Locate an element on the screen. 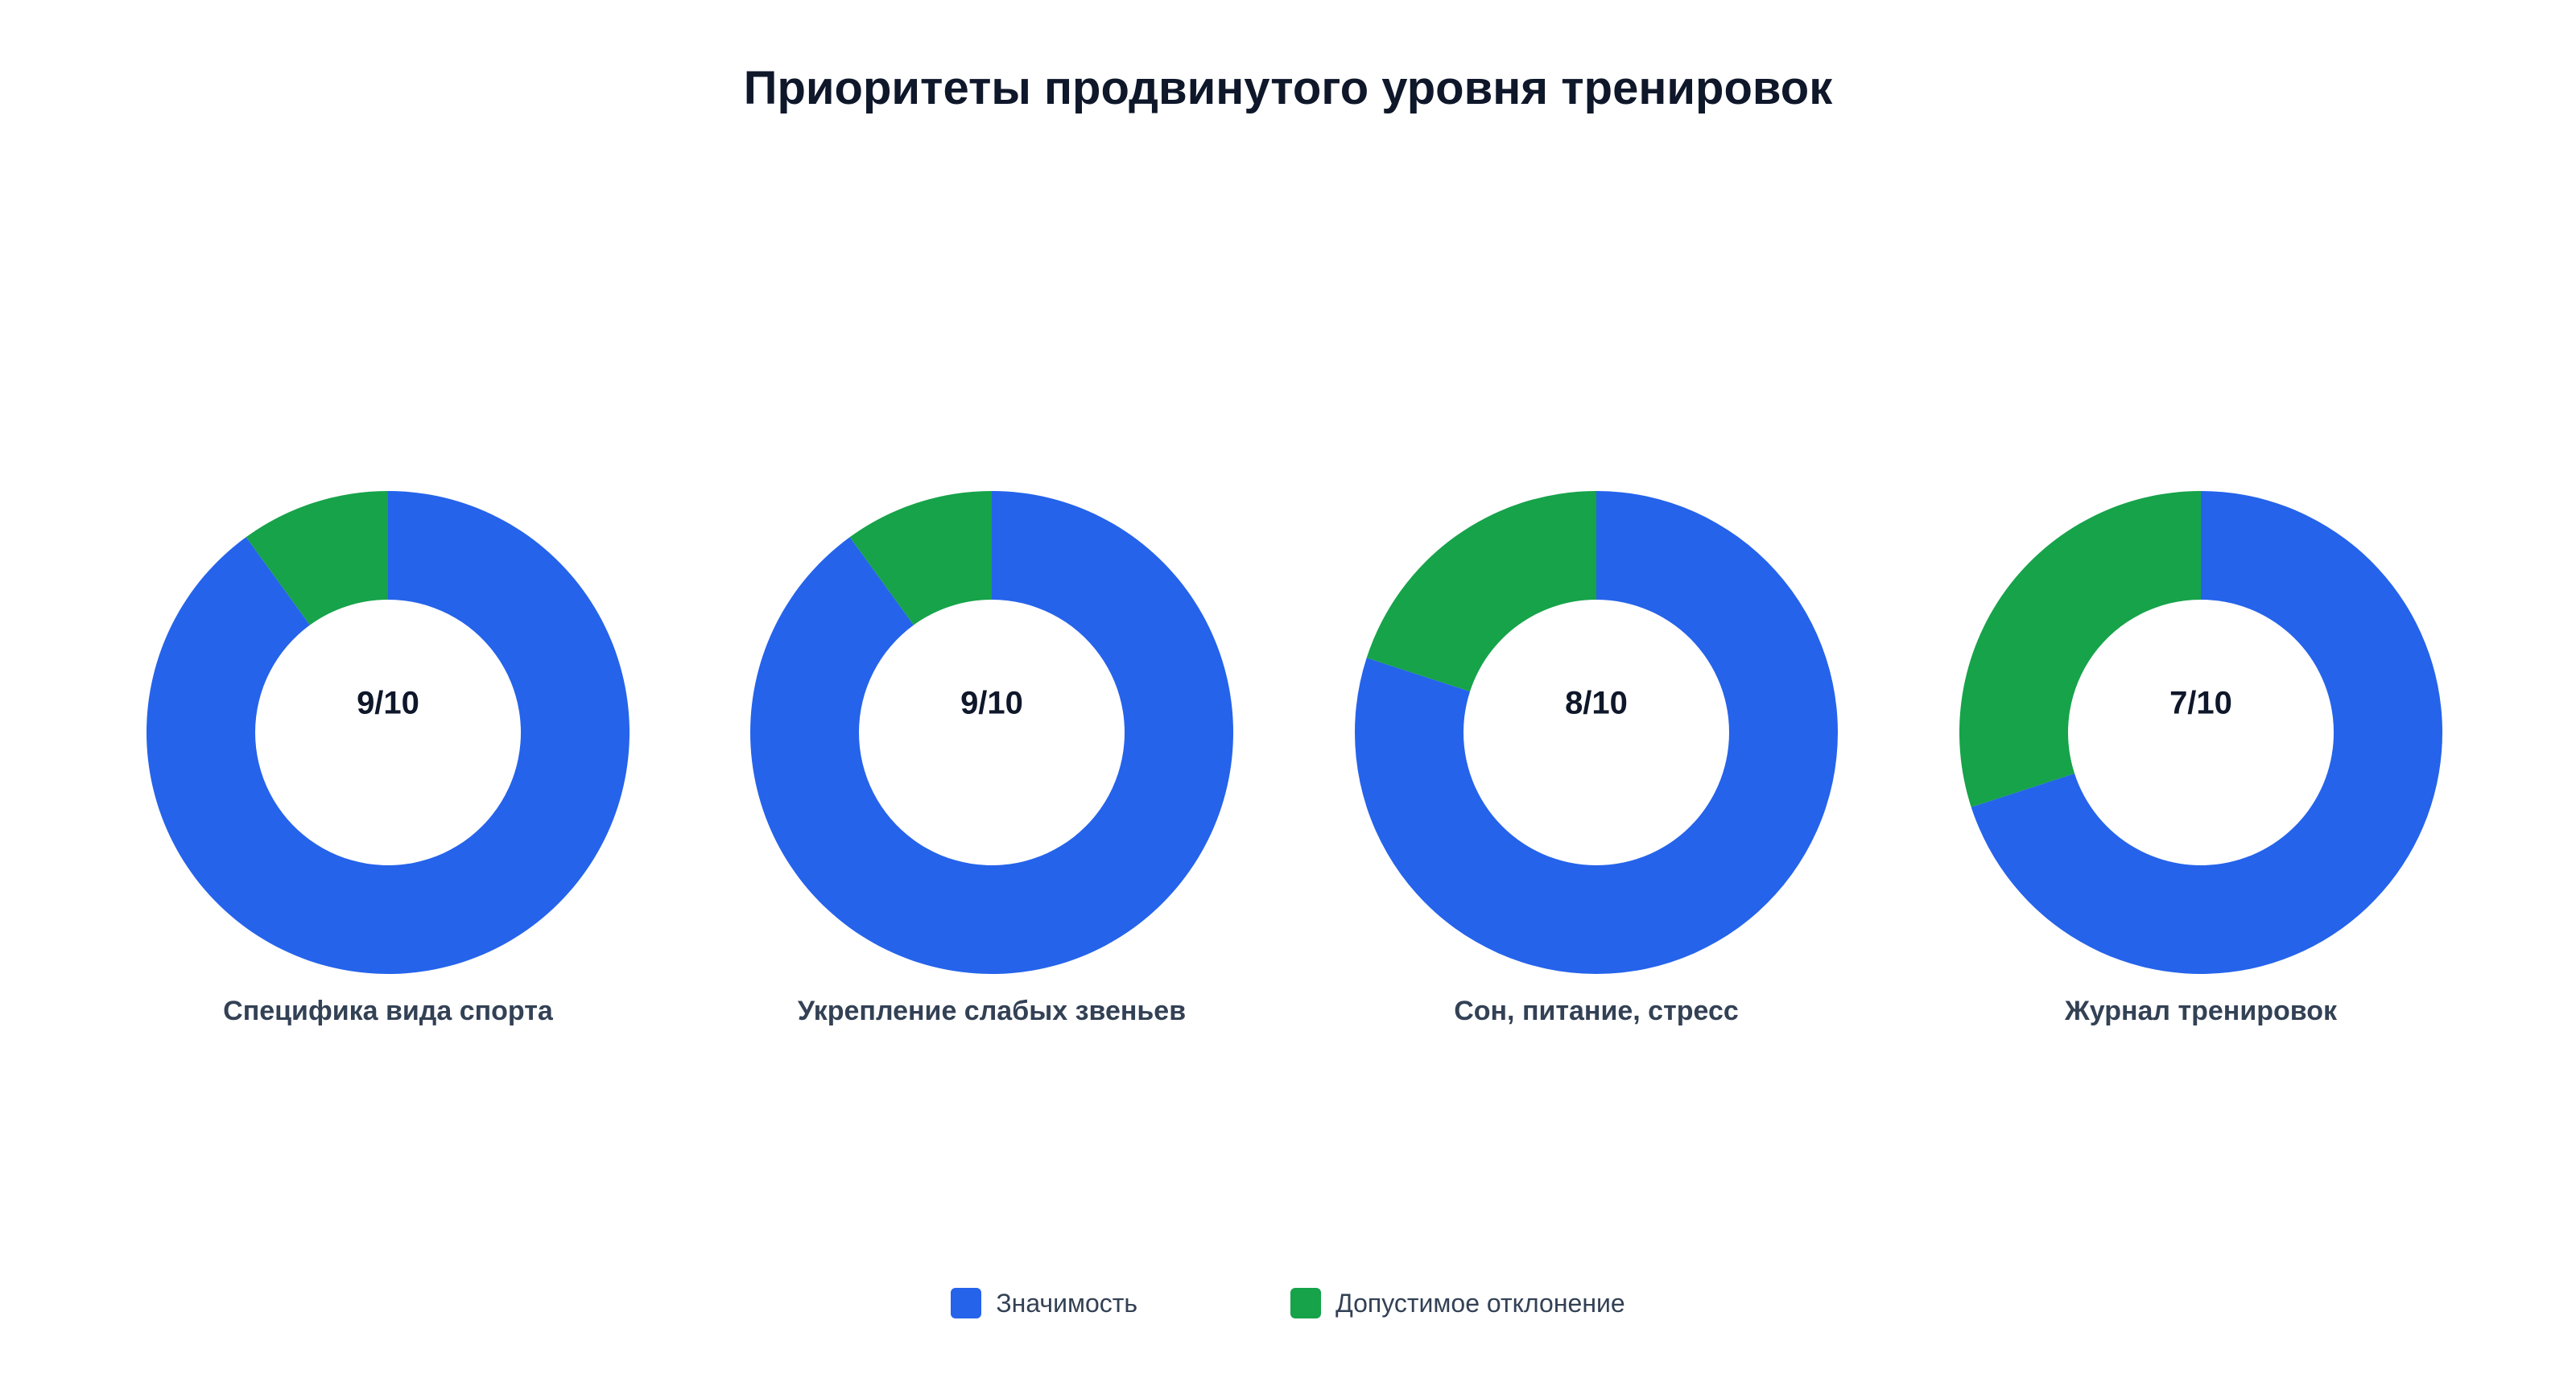 This screenshot has height=1374, width=2576. category-label-4: Журнал тренировок is located at coordinates (2201, 1011).